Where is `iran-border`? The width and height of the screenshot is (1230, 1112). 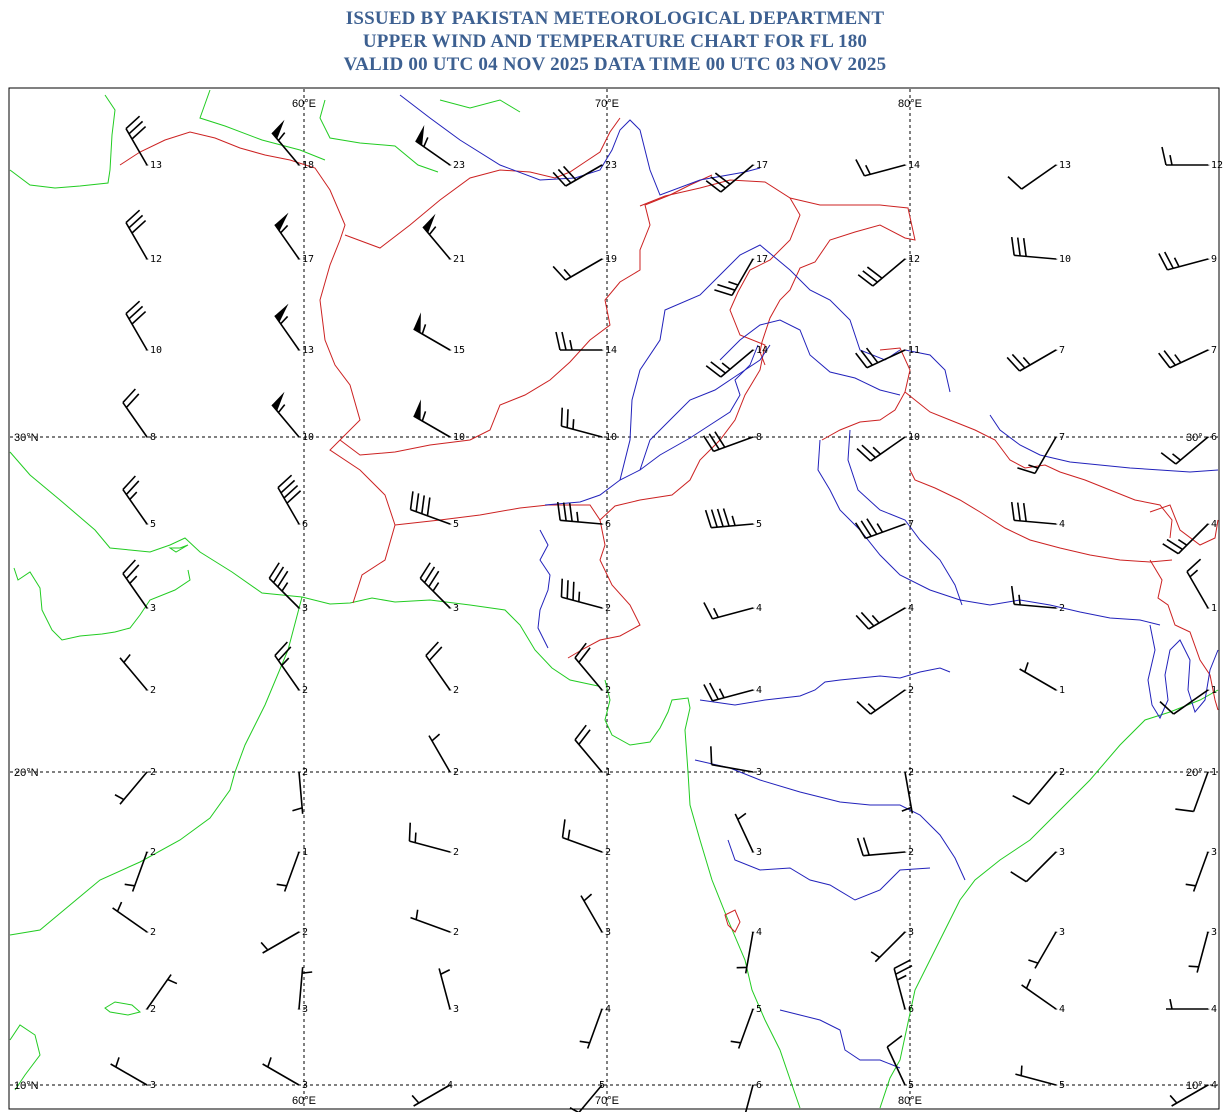
iran-border is located at coordinates (257, 367).